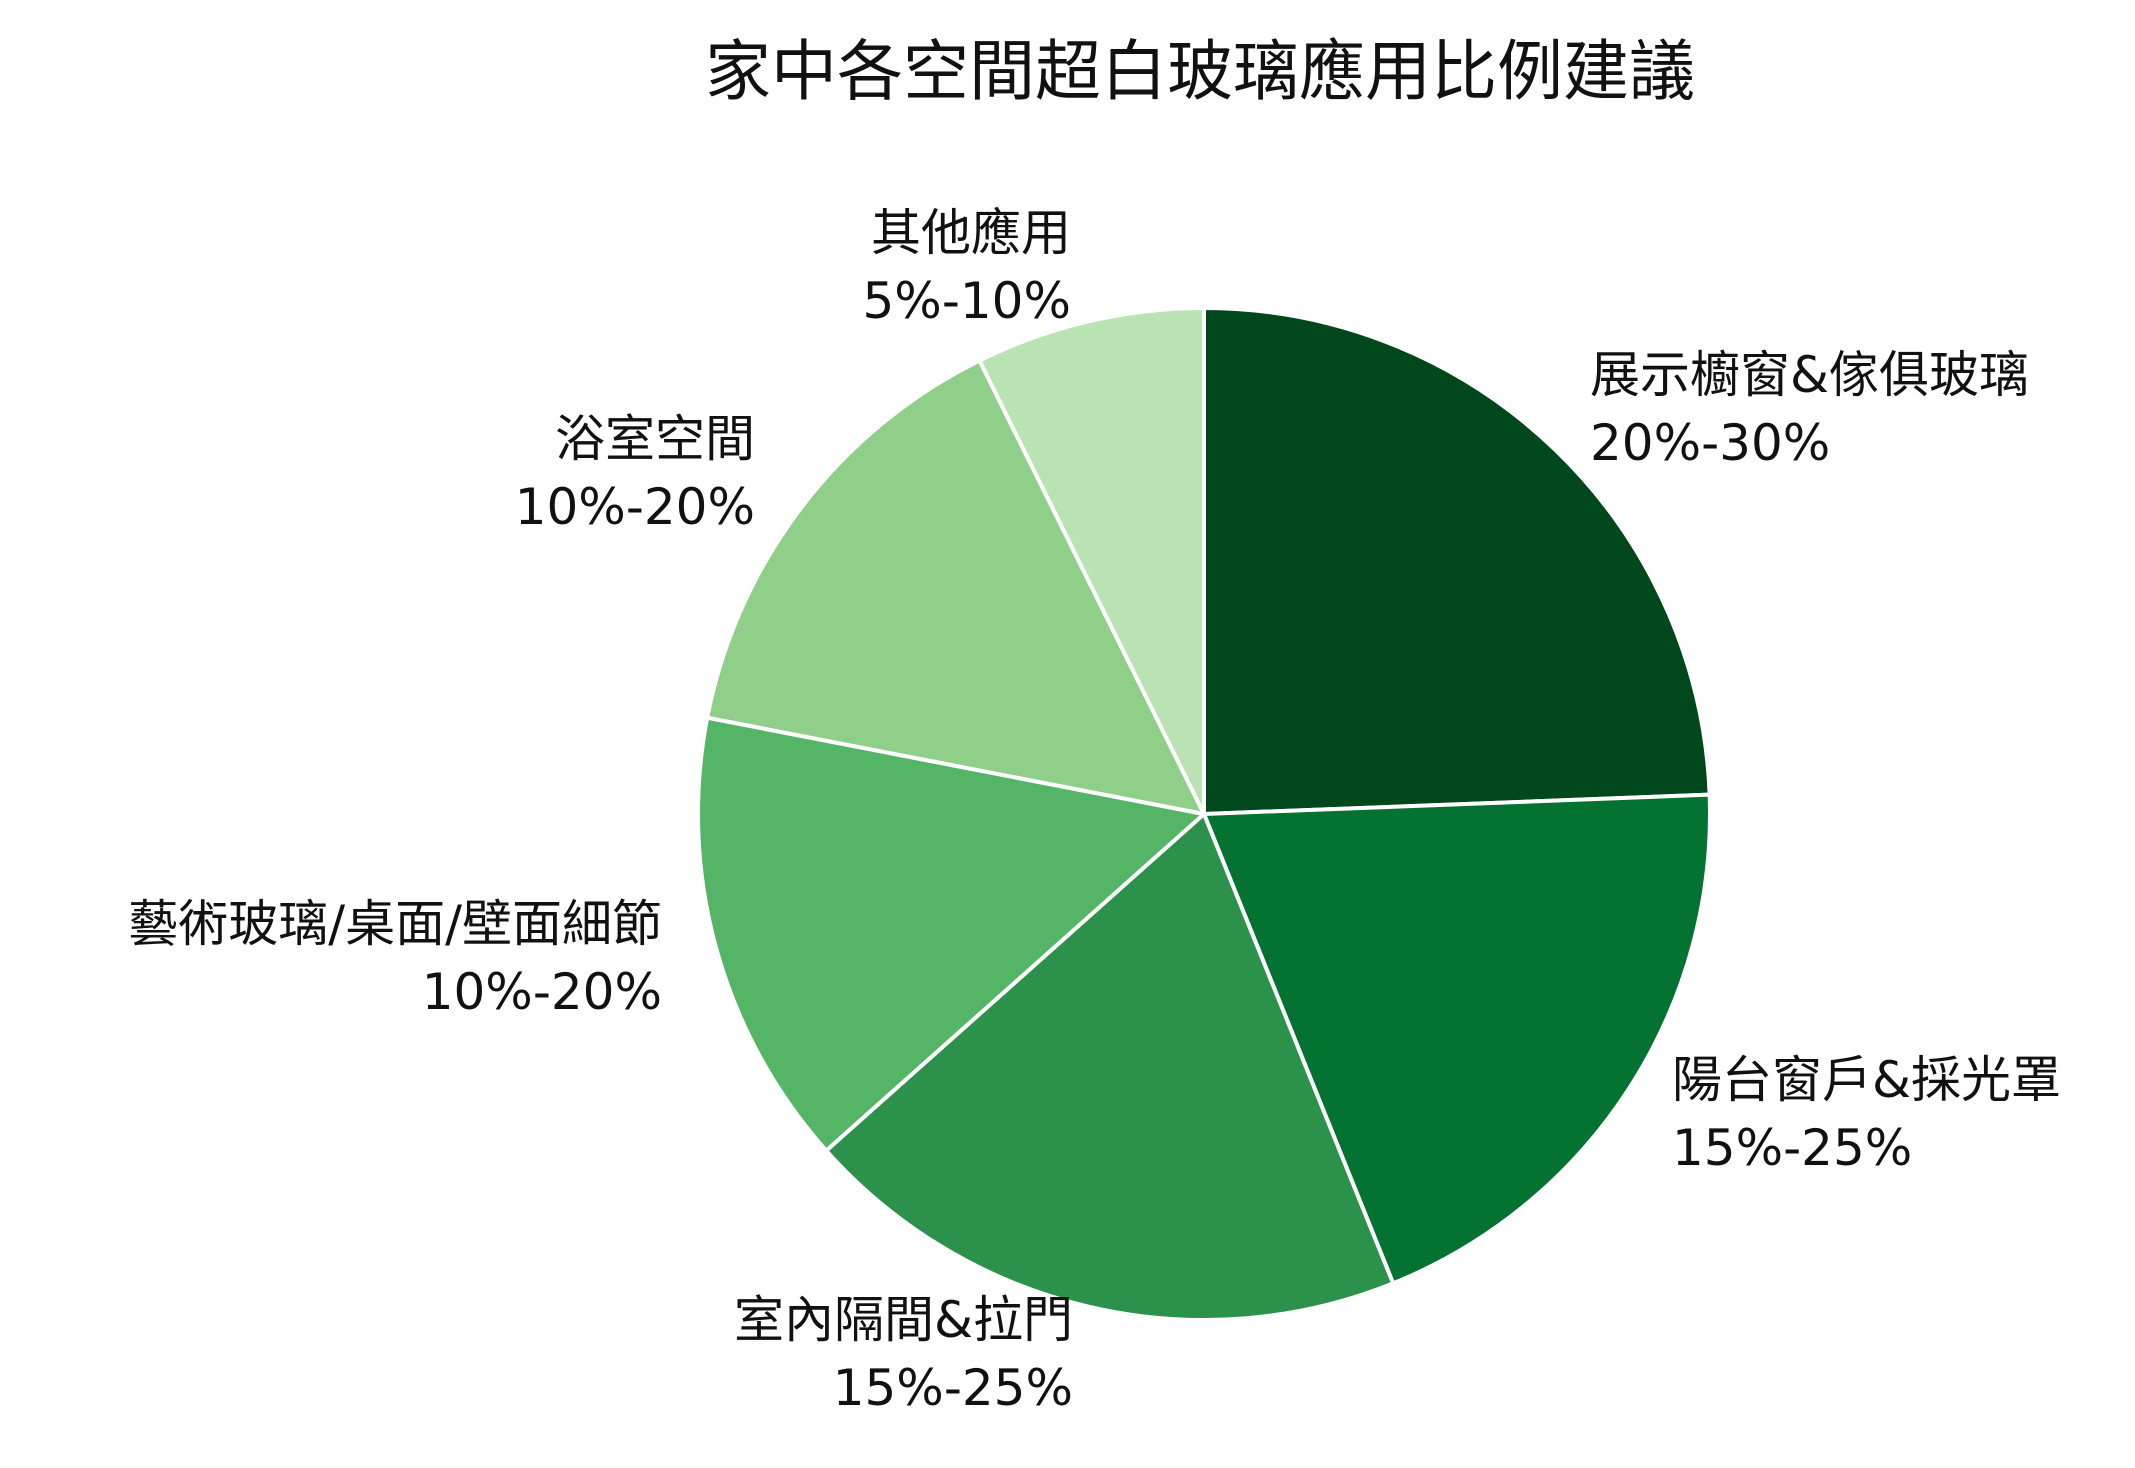 The image size is (2135, 1468). Describe the element at coordinates (971, 233) in the screenshot. I see `slice-label-6: 其他應用` at that location.